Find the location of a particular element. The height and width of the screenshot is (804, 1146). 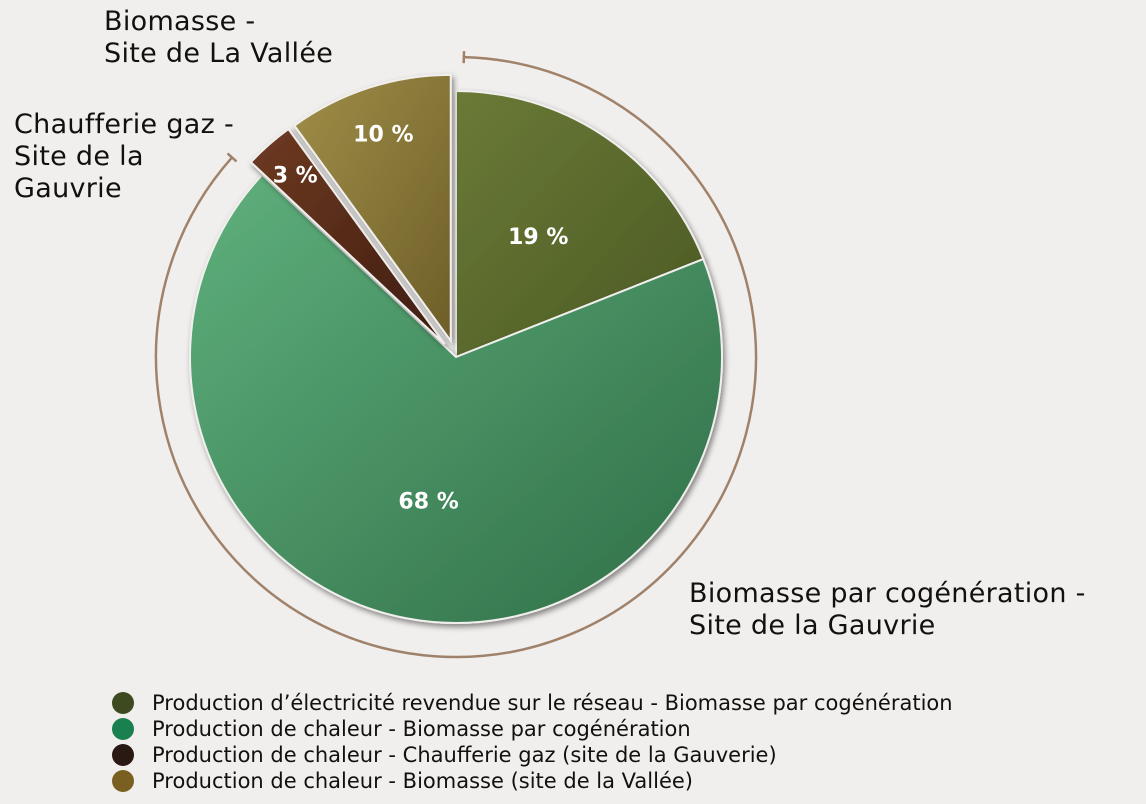

slice-label: 19 % is located at coordinates (538, 237).